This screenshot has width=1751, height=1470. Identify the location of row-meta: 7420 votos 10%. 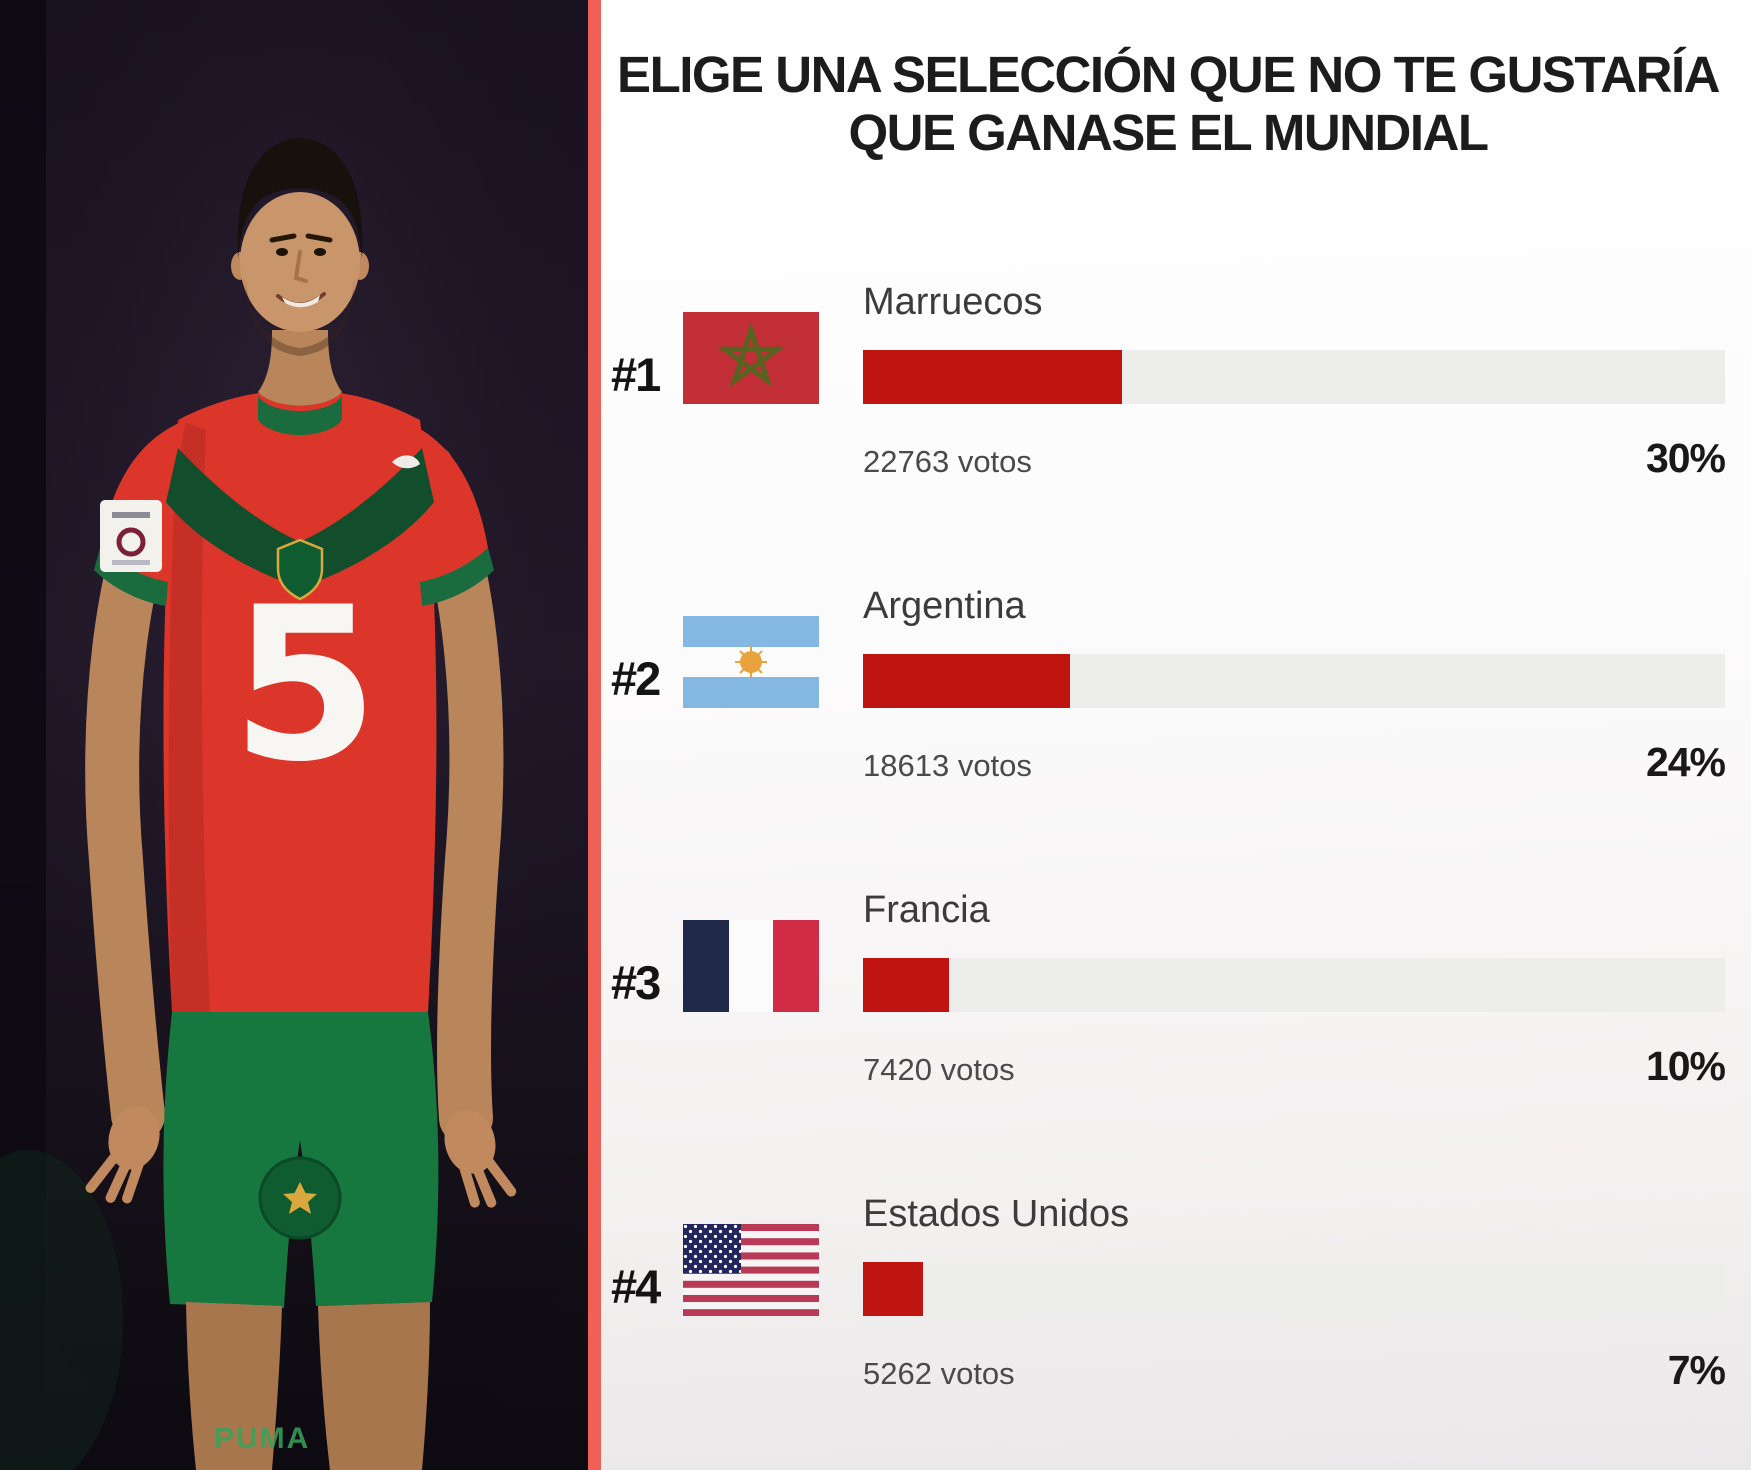
(1294, 1066).